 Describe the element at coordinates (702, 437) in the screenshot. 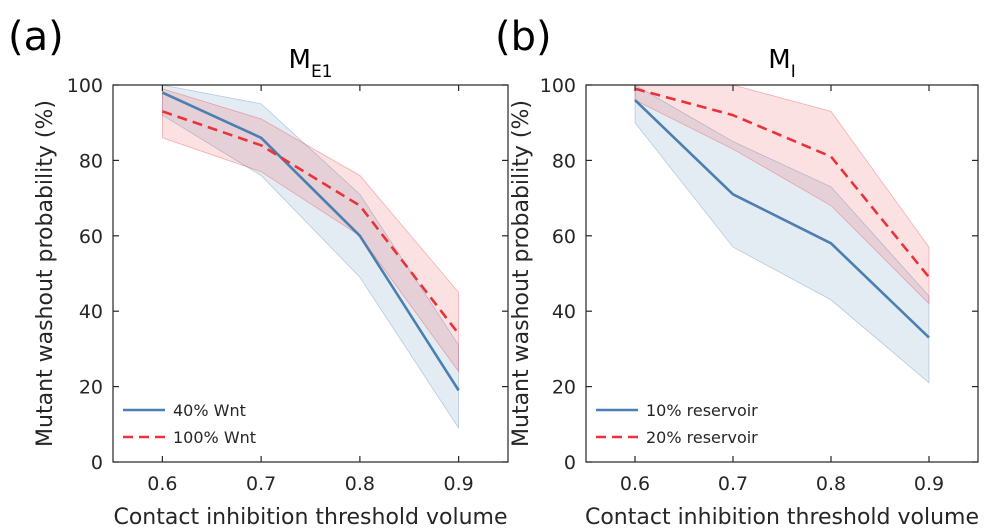

I see `legend-label-2: 20% reservoir` at that location.